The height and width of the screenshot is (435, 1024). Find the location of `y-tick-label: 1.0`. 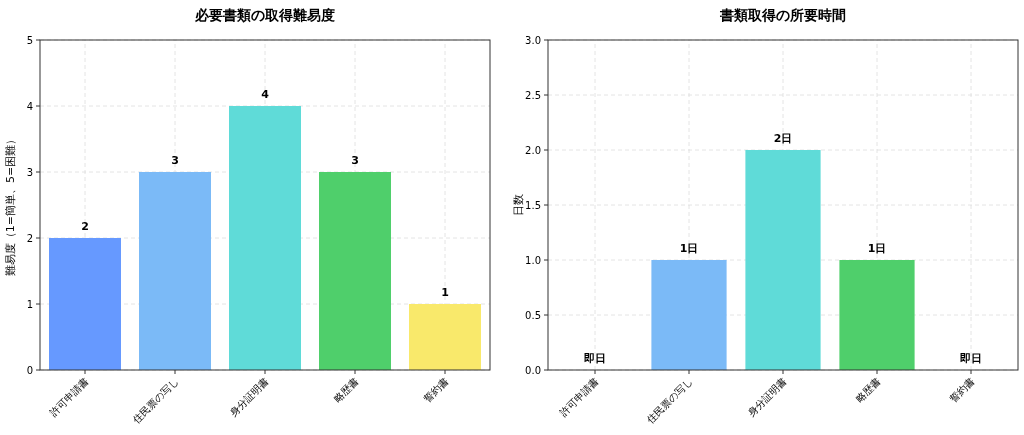

y-tick-label: 1.0 is located at coordinates (533, 260).